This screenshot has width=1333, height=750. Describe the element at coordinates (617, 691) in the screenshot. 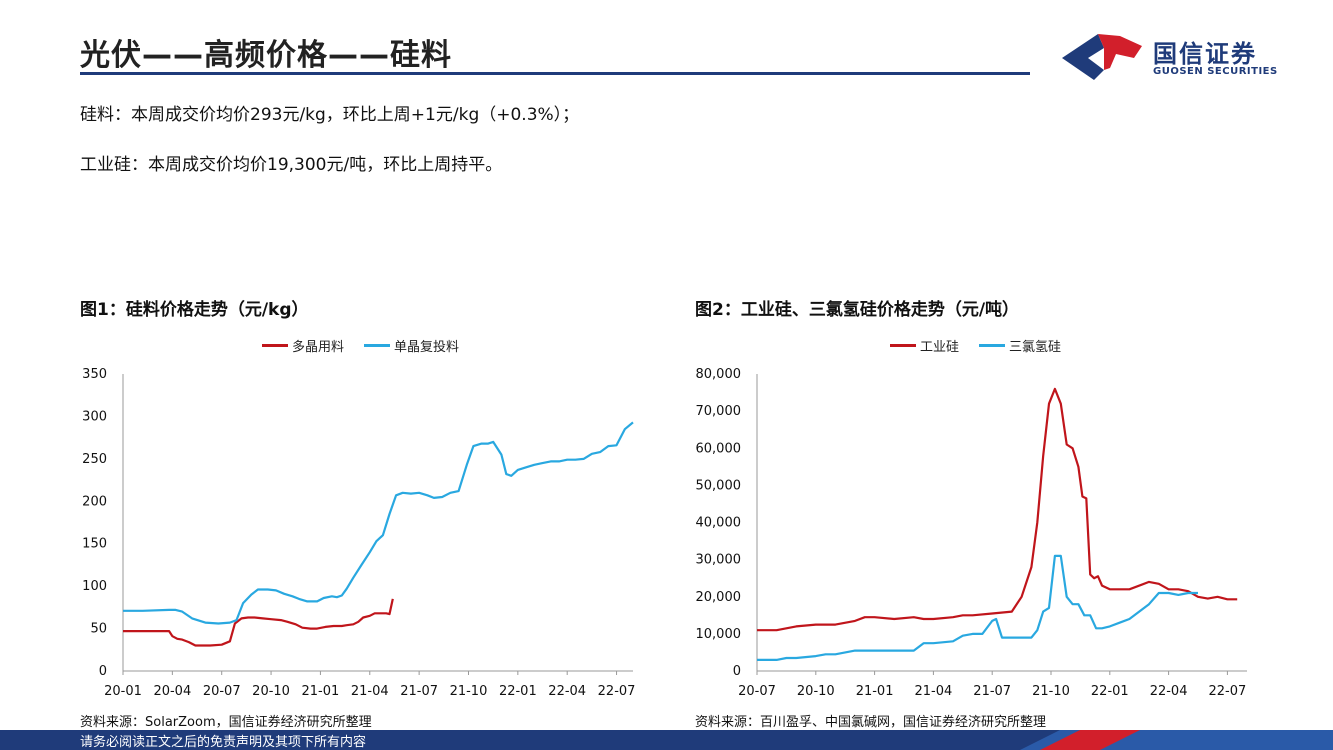

I see `chart1-x-tick-label: 22-07` at that location.